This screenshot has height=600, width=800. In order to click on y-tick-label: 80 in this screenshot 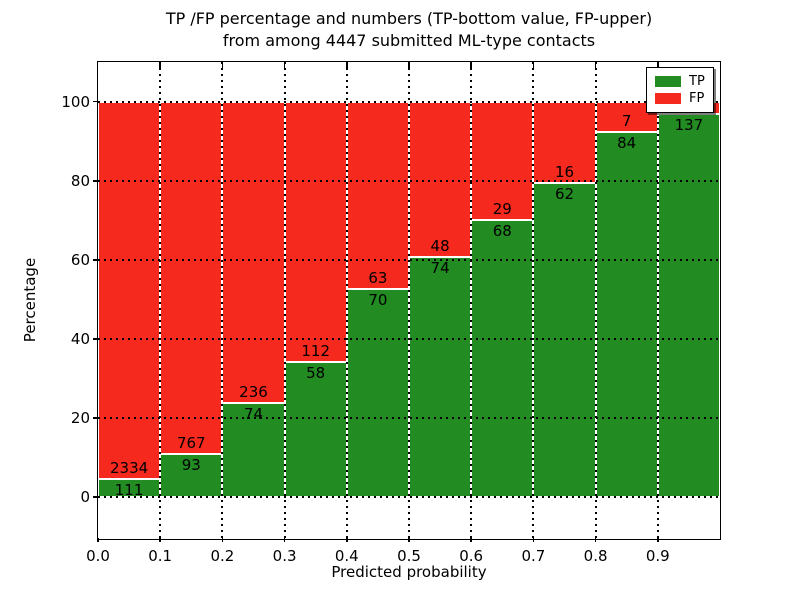, I will do `click(80, 180)`.